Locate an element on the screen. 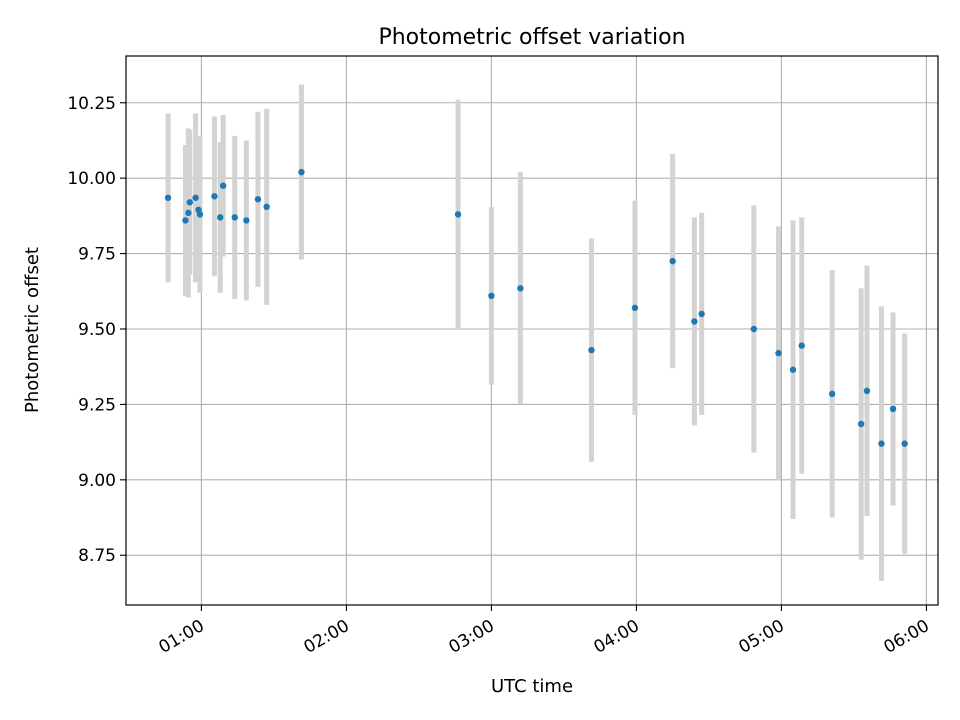 The width and height of the screenshot is (960, 720). y-axis-label: Photometric offset is located at coordinates (32, 330).